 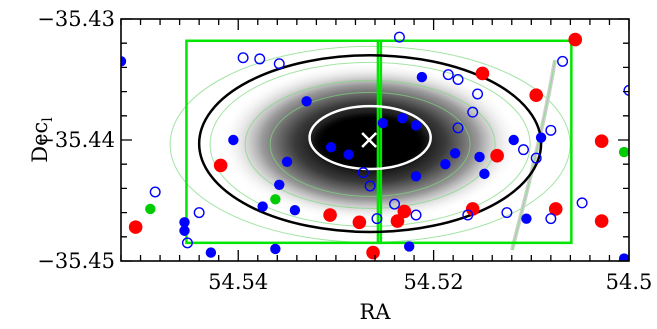 I want to click on image-streak-contour, so click(x=533, y=155).